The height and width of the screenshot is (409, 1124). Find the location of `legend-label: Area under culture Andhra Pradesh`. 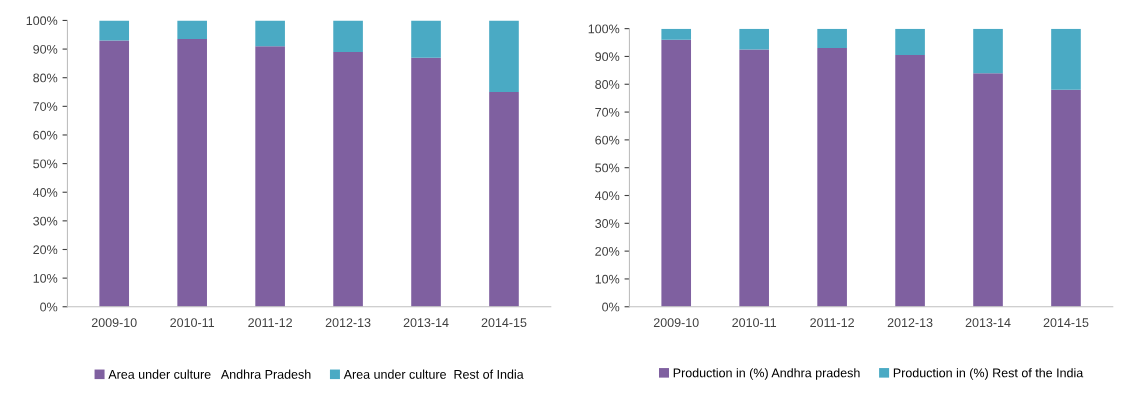

legend-label: Area under culture Andhra Pradesh is located at coordinates (209, 374).